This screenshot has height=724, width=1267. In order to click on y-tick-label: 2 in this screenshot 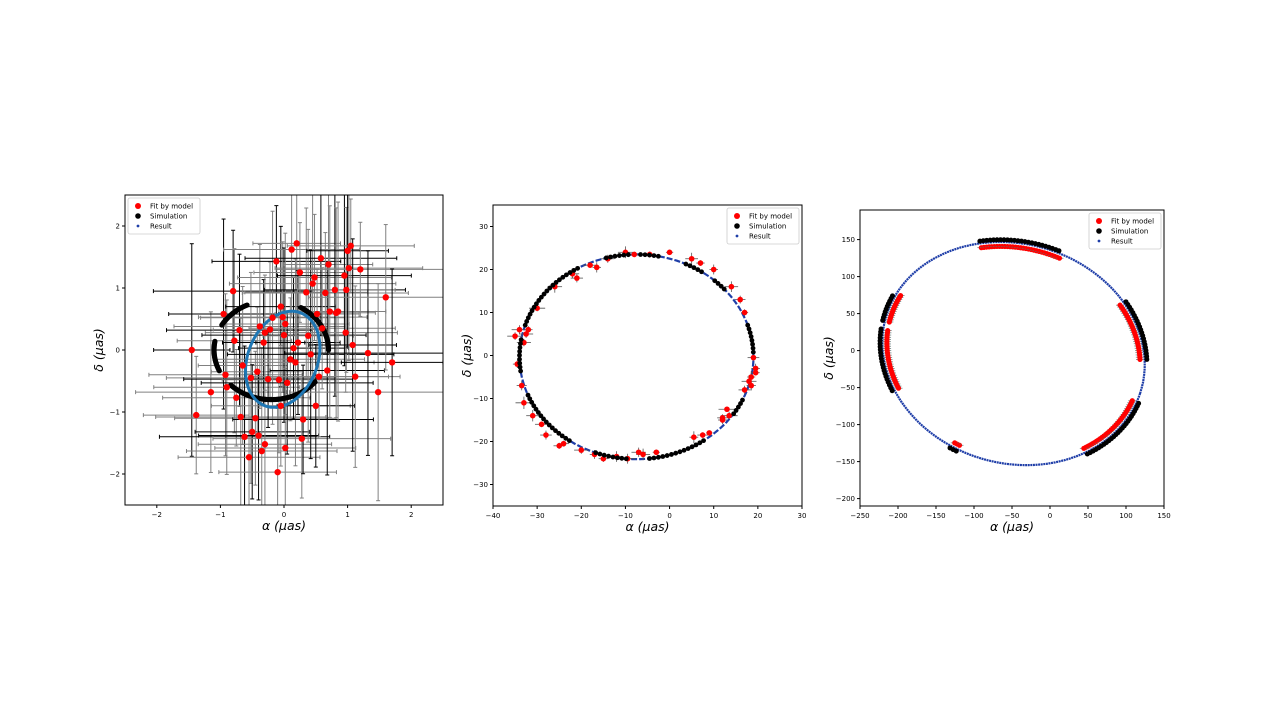, I will do `click(118, 227)`.